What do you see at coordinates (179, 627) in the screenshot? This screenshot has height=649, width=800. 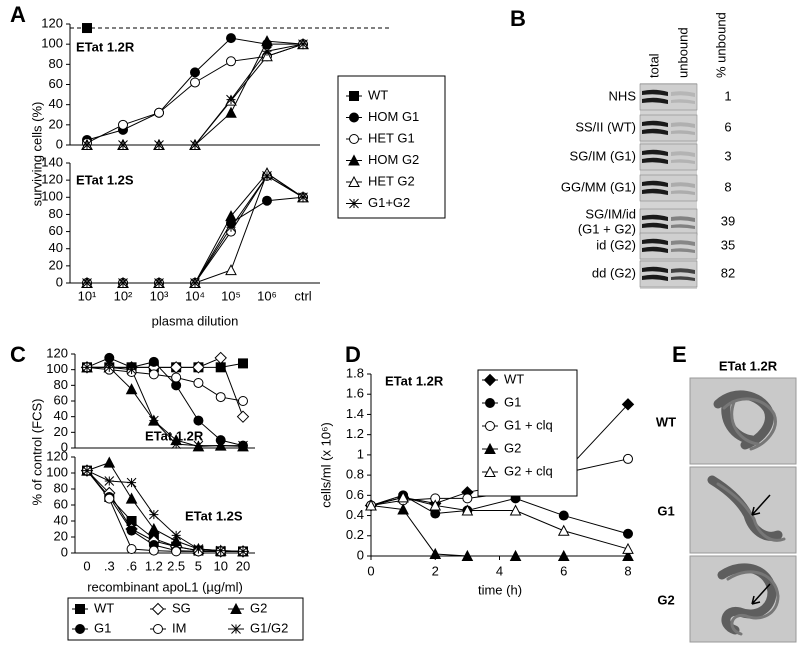 I see `legend-label: IM` at bounding box center [179, 627].